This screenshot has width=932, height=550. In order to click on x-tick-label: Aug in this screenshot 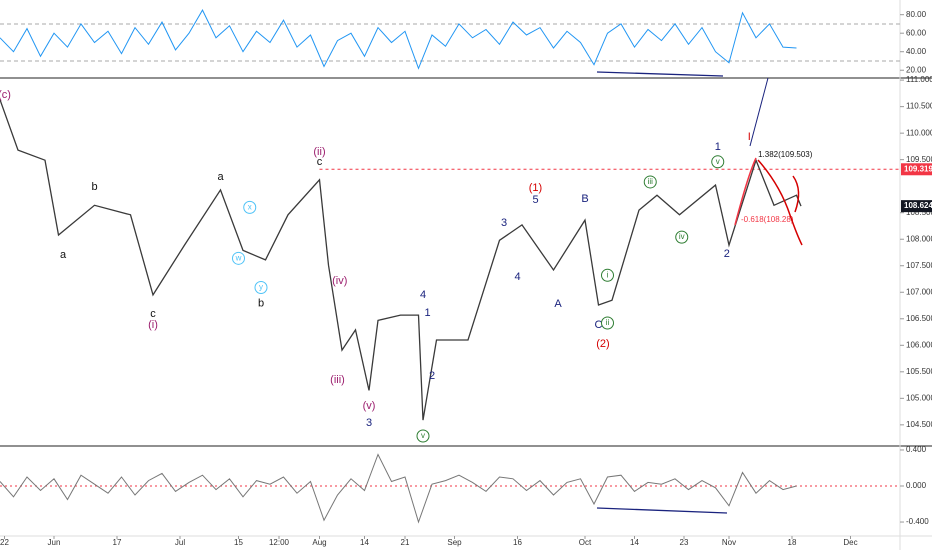, I will do `click(319, 542)`.